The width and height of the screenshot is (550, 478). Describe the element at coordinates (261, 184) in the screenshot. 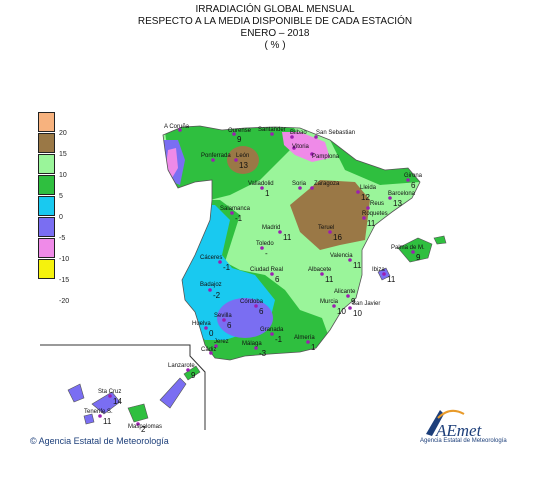

I see `station-name: Valladolid` at that location.